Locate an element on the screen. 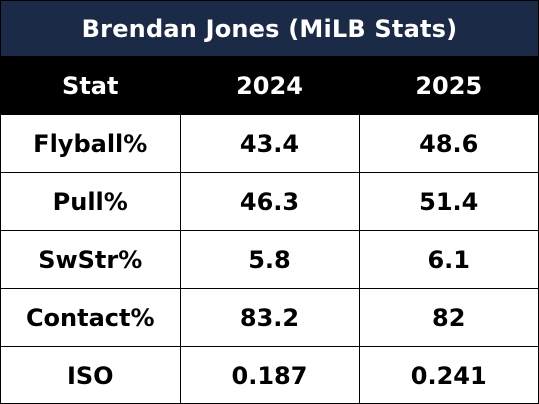  stat-value-2024: 46.3 is located at coordinates (269, 201).